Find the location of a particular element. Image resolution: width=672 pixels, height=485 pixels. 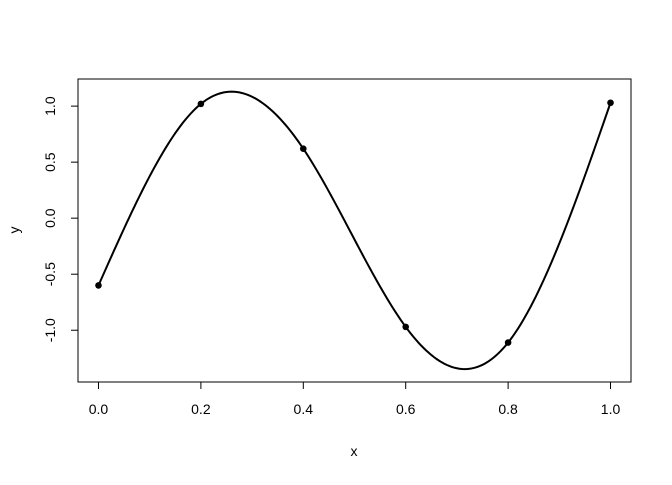

y-tick-label: 1.0 is located at coordinates (50, 106).